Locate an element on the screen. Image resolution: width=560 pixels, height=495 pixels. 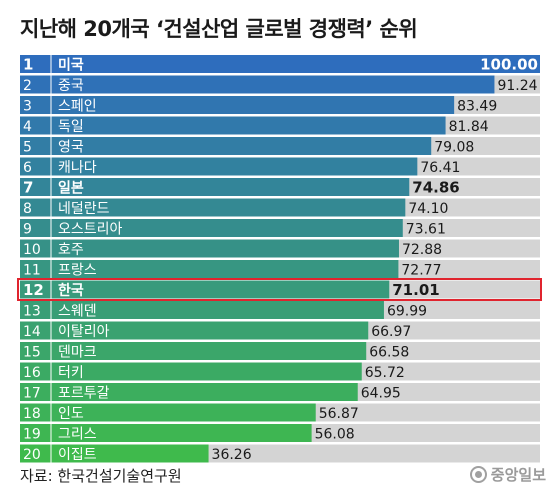
rank-label: 19 is located at coordinates (32, 435).